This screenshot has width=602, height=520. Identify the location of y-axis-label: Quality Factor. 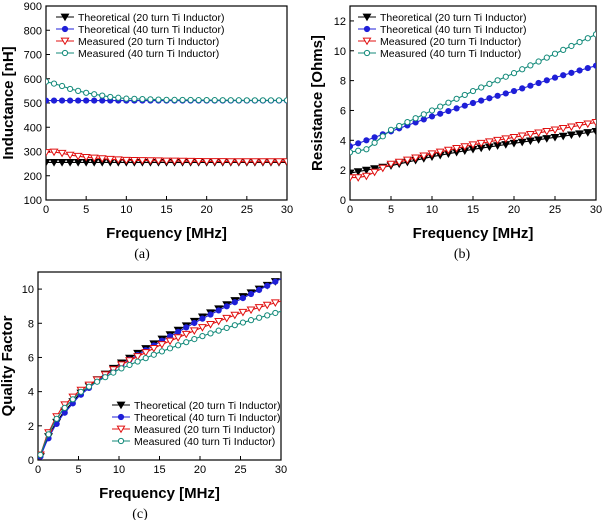
(8, 365).